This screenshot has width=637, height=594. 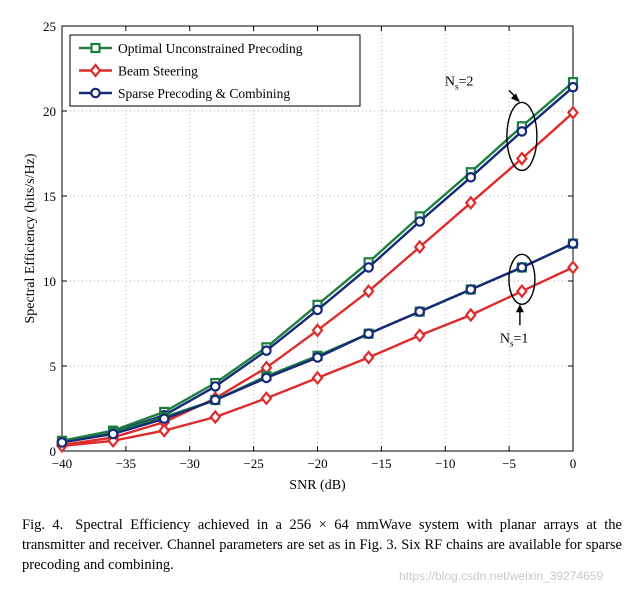 What do you see at coordinates (53, 451) in the screenshot?
I see `y-tick-label: 0` at bounding box center [53, 451].